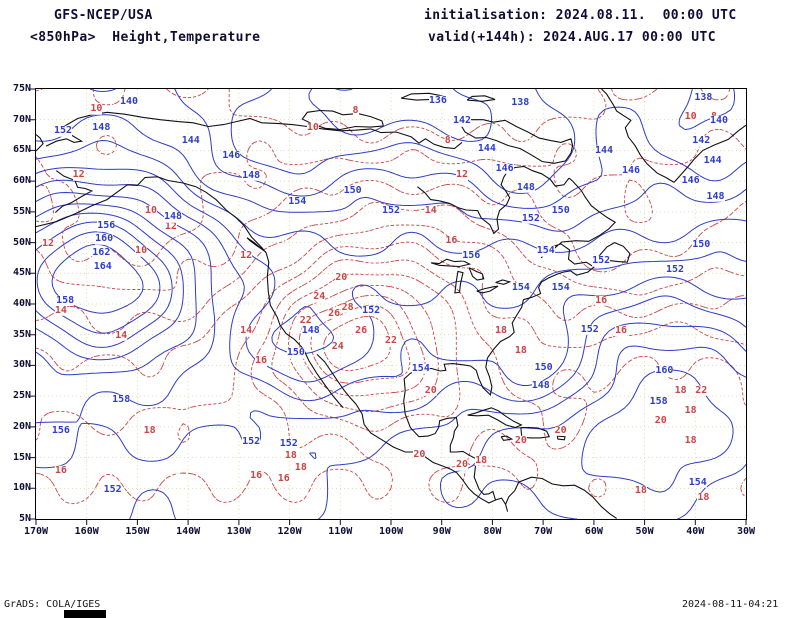 This screenshot has height=618, width=800. Describe the element at coordinates (21, 211) in the screenshot. I see `lat-tick-label: 55N` at that location.